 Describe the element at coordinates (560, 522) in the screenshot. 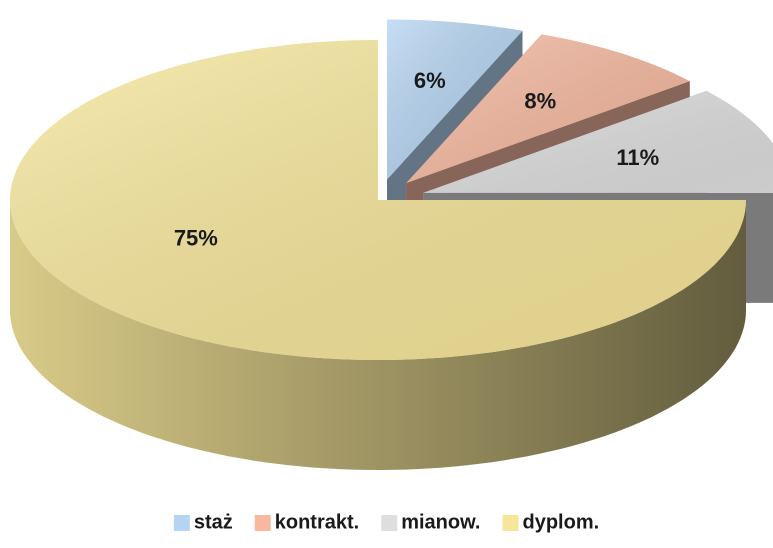

I see `legend-label: dyplom.` at that location.